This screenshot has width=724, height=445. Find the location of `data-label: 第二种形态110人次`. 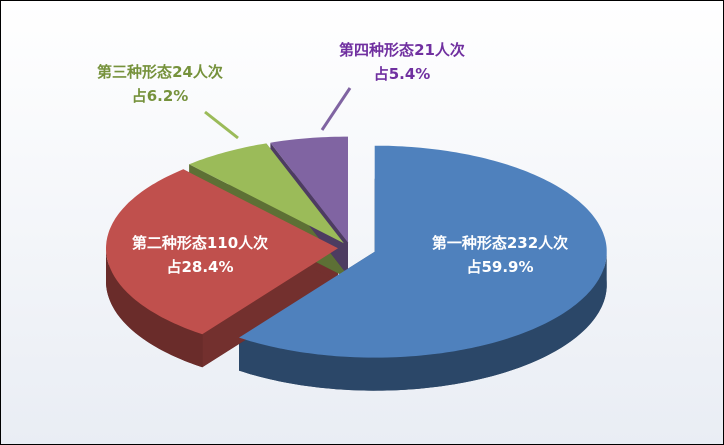

data-label: 第二种形态110人次 is located at coordinates (200, 243).